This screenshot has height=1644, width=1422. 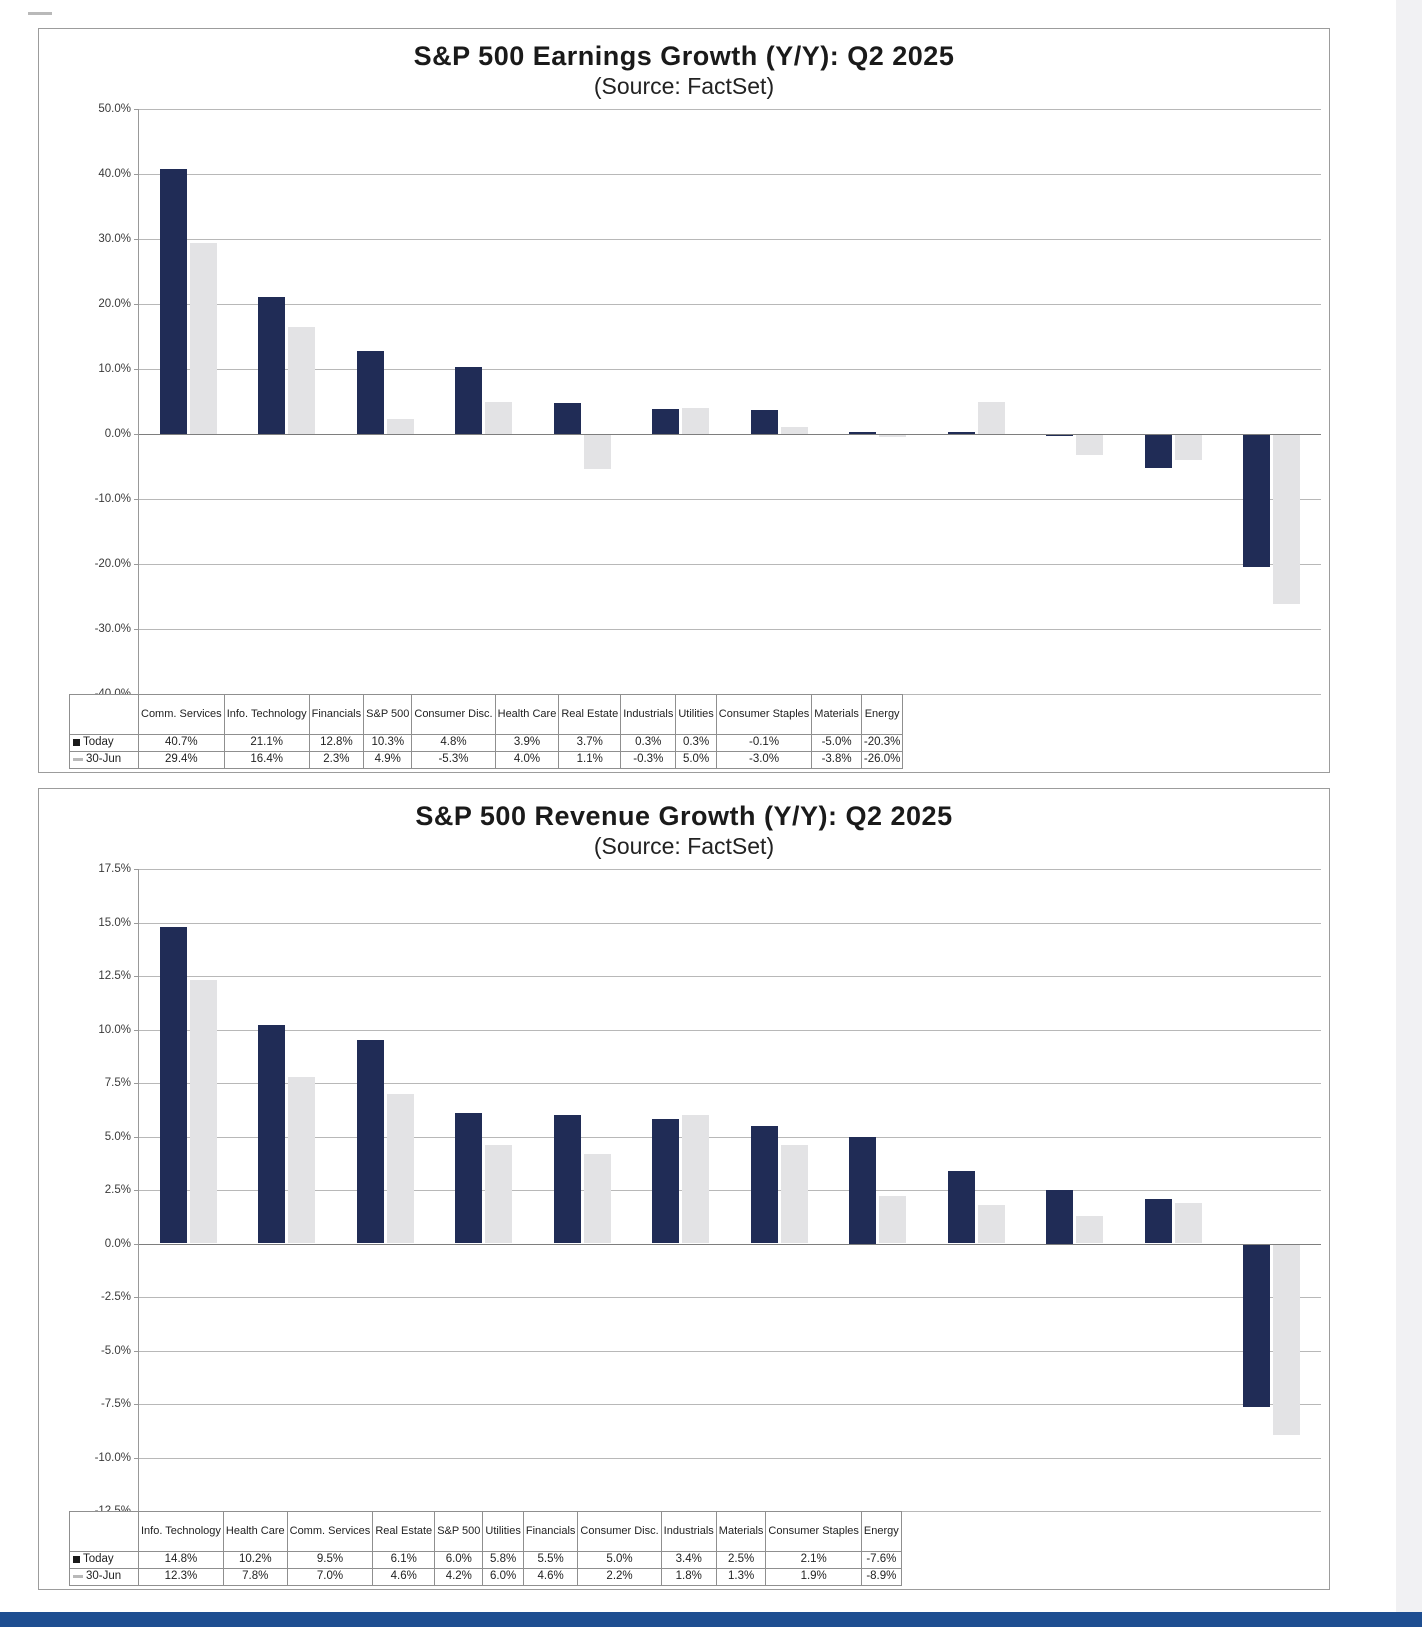 I want to click on value-cell-30-jun-s-p-500: 4.2%, so click(x=459, y=1577).